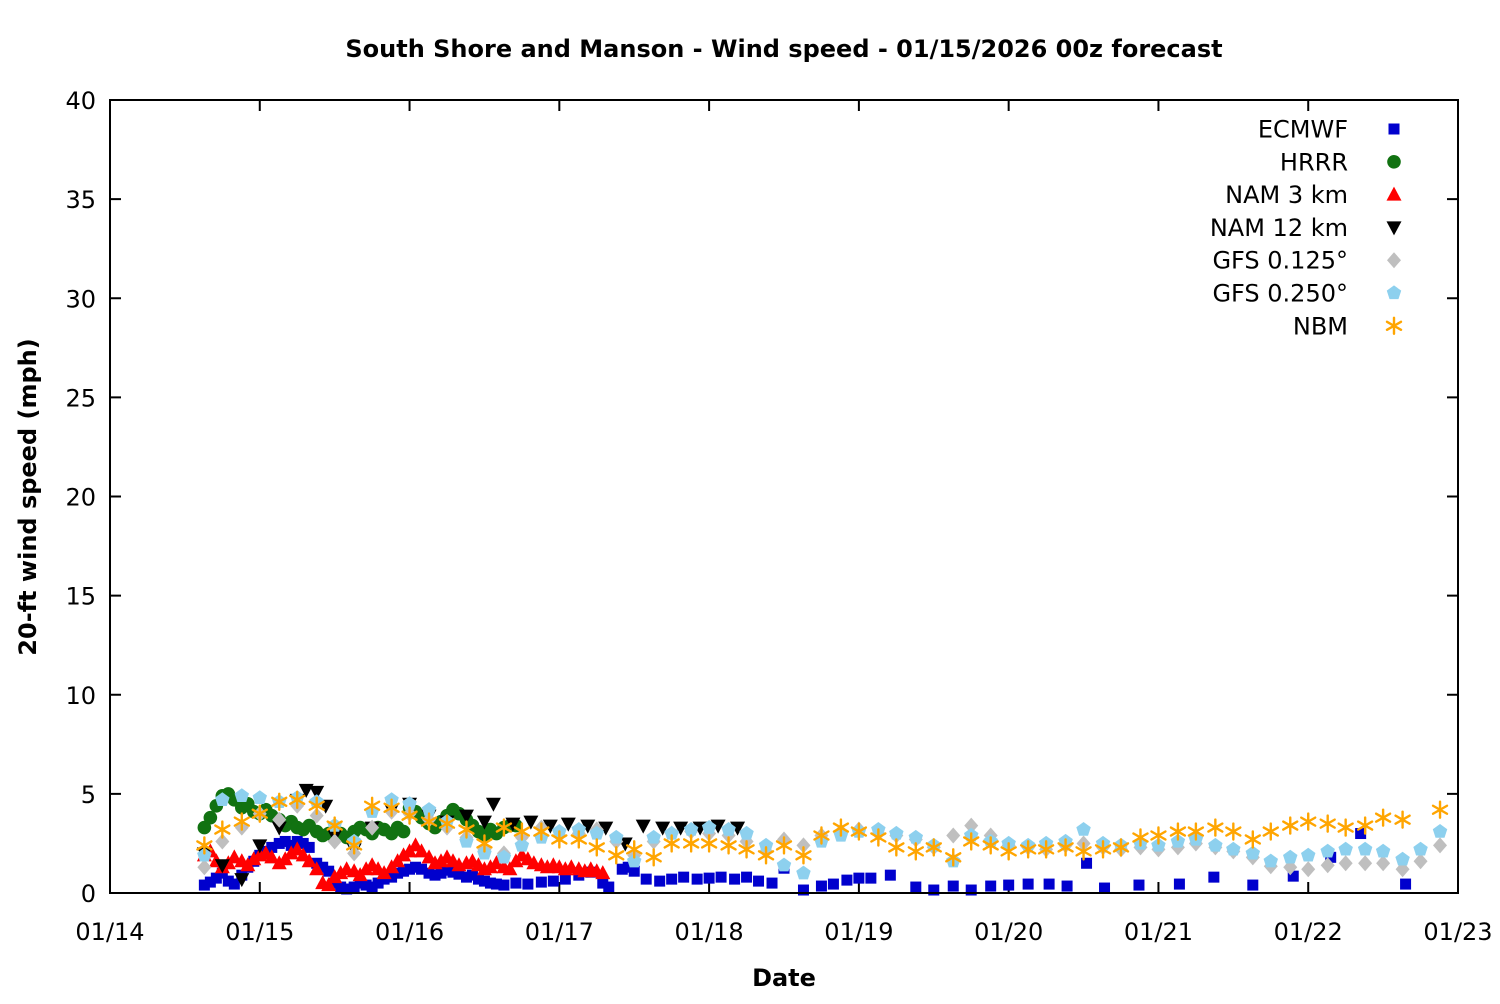  I want to click on x-tick-label: 01/21, so click(1158, 932).